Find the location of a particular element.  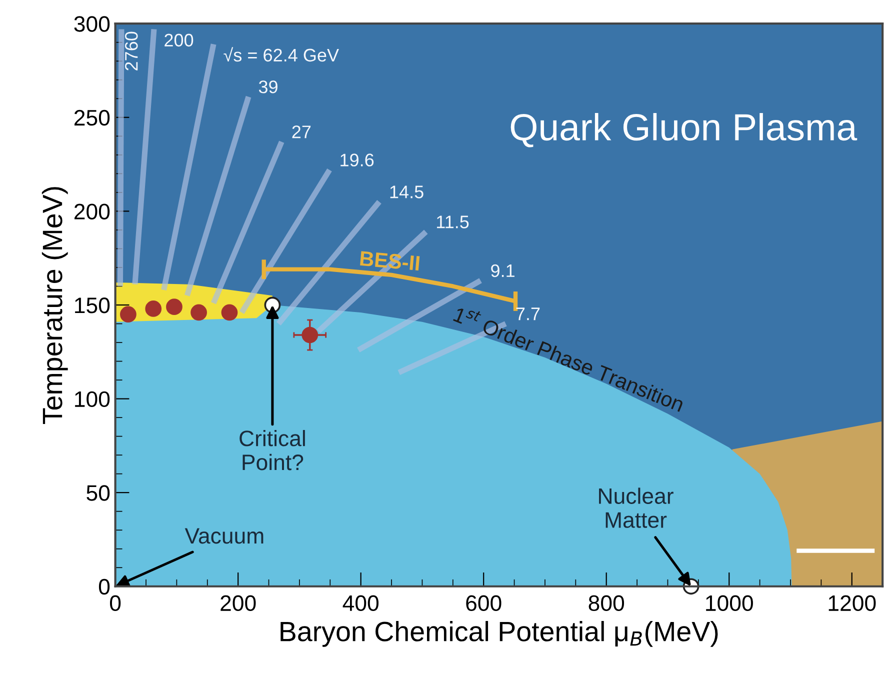

series-label: 200 is located at coordinates (179, 40).